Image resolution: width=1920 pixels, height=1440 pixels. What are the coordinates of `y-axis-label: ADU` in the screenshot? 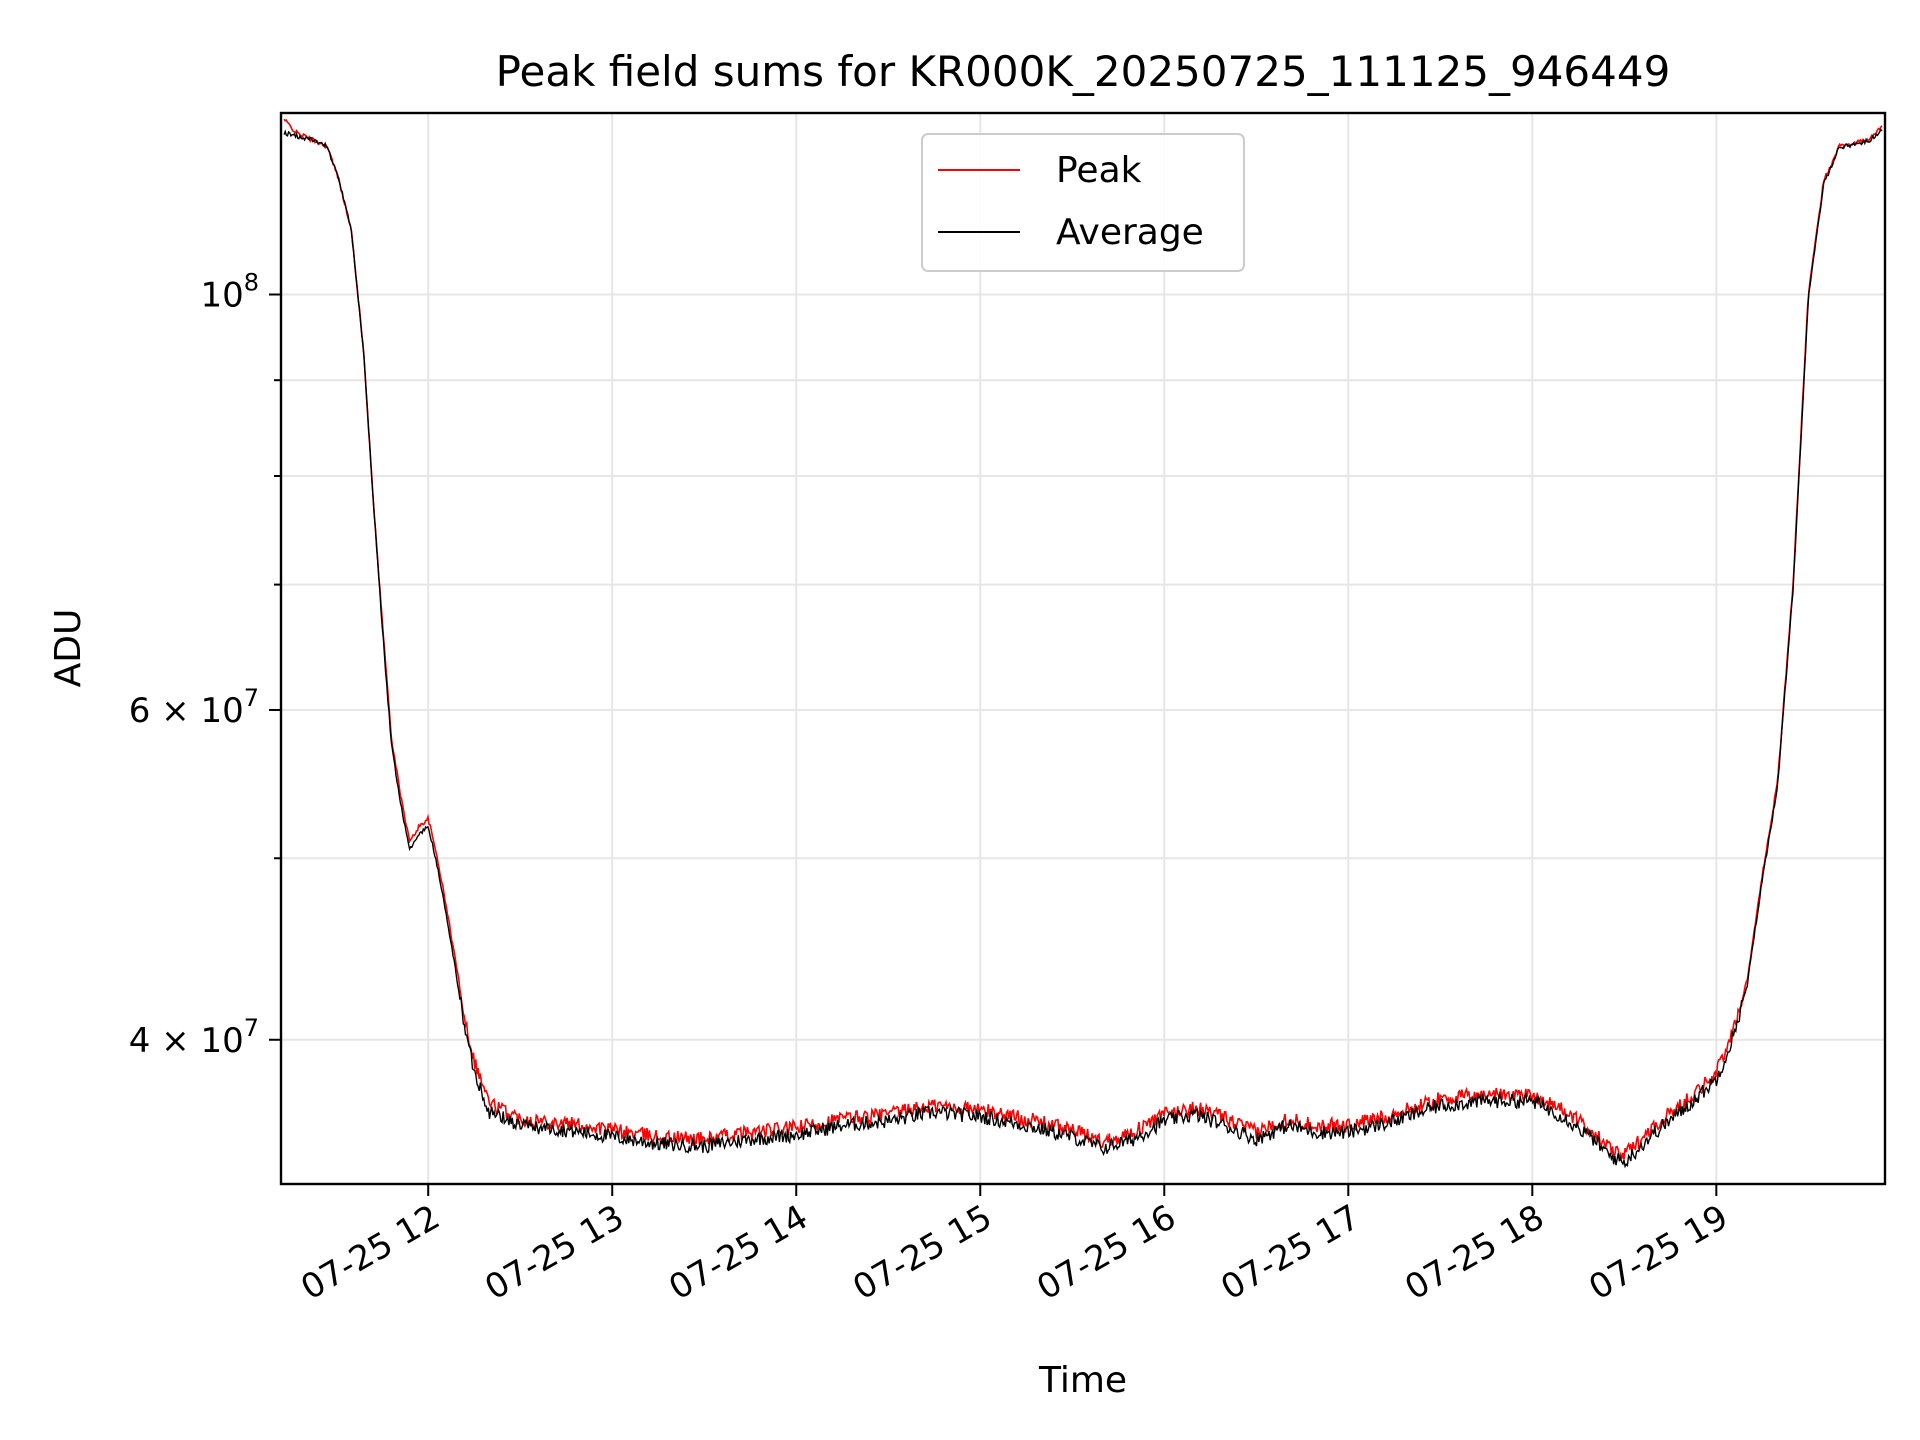 It's located at (68, 648).